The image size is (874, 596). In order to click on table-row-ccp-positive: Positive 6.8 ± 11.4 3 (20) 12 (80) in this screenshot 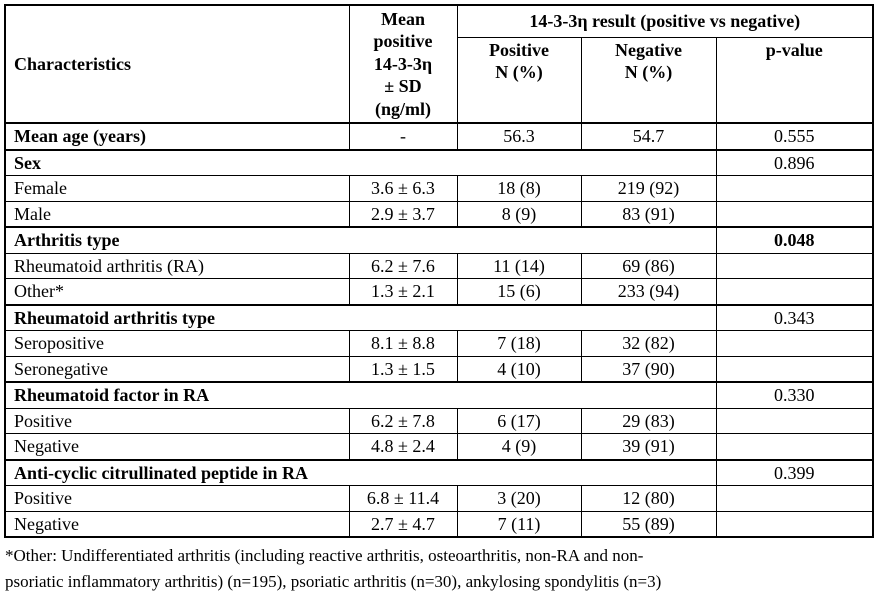, I will do `click(439, 498)`.